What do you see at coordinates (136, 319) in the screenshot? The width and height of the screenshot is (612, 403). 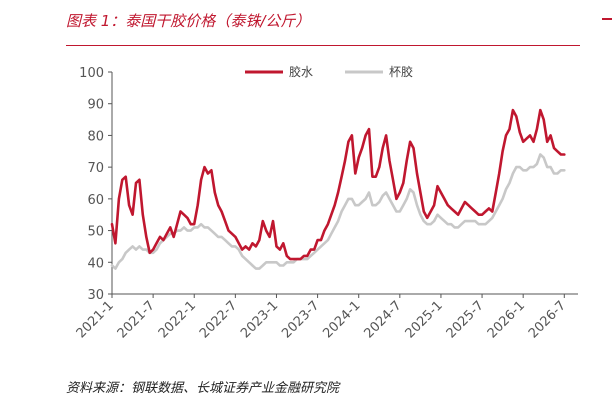 I see `x-tick-label: 2021-7` at bounding box center [136, 319].